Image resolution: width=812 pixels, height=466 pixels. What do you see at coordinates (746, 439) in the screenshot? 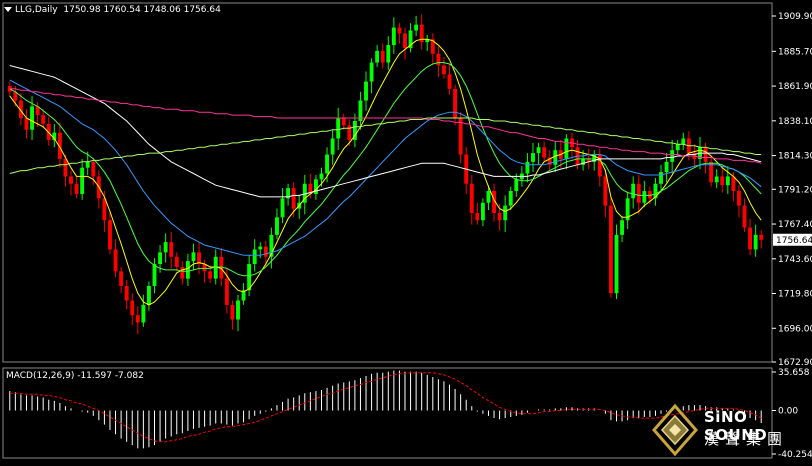
I see `logo-chinese-text: 漢聲集團` at bounding box center [746, 439].